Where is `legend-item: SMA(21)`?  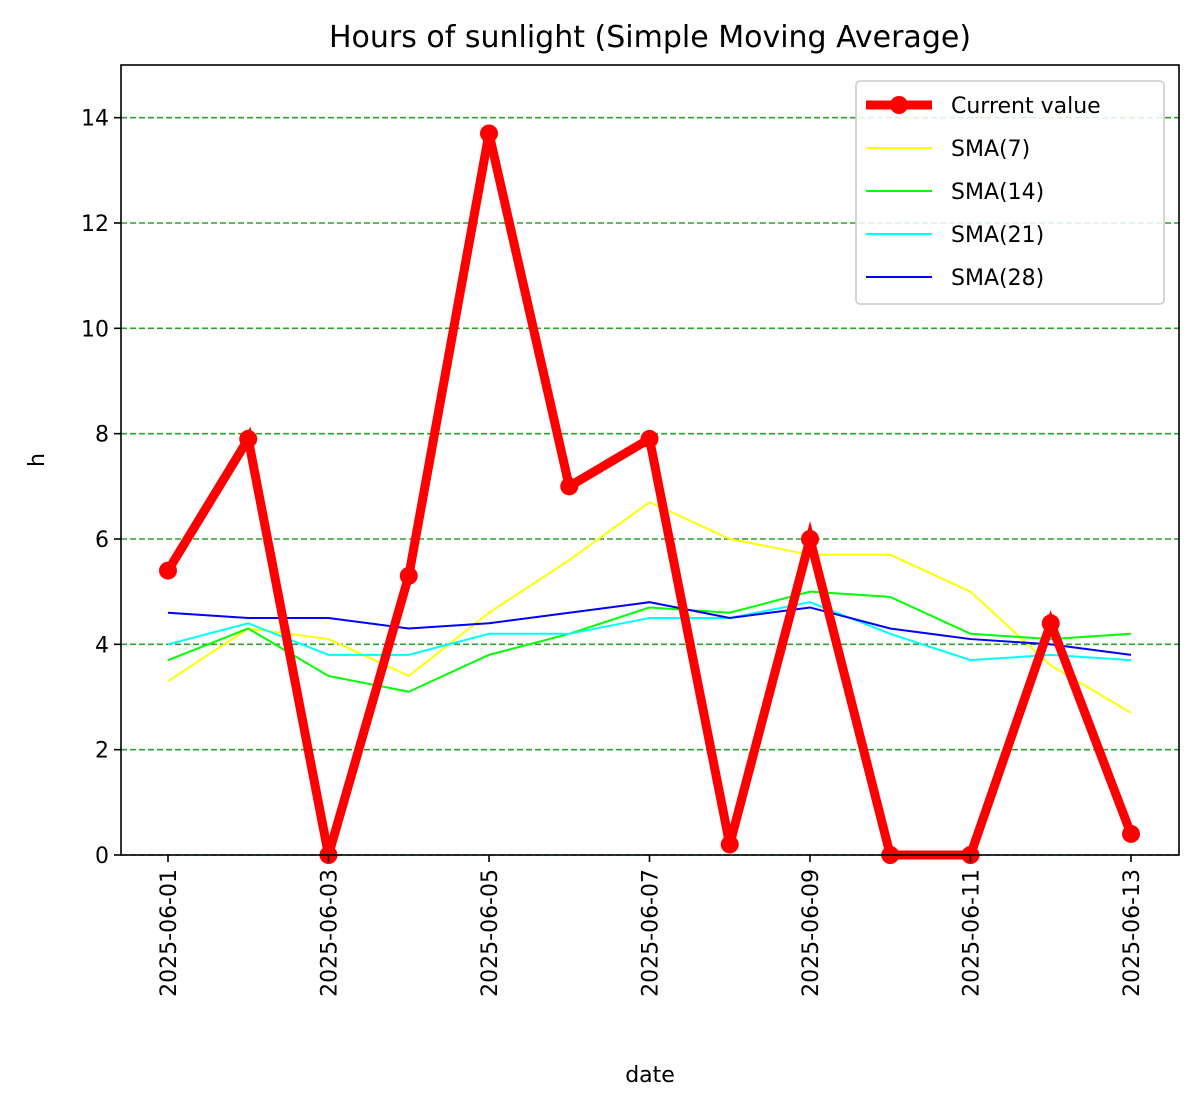 legend-item: SMA(21) is located at coordinates (955, 235).